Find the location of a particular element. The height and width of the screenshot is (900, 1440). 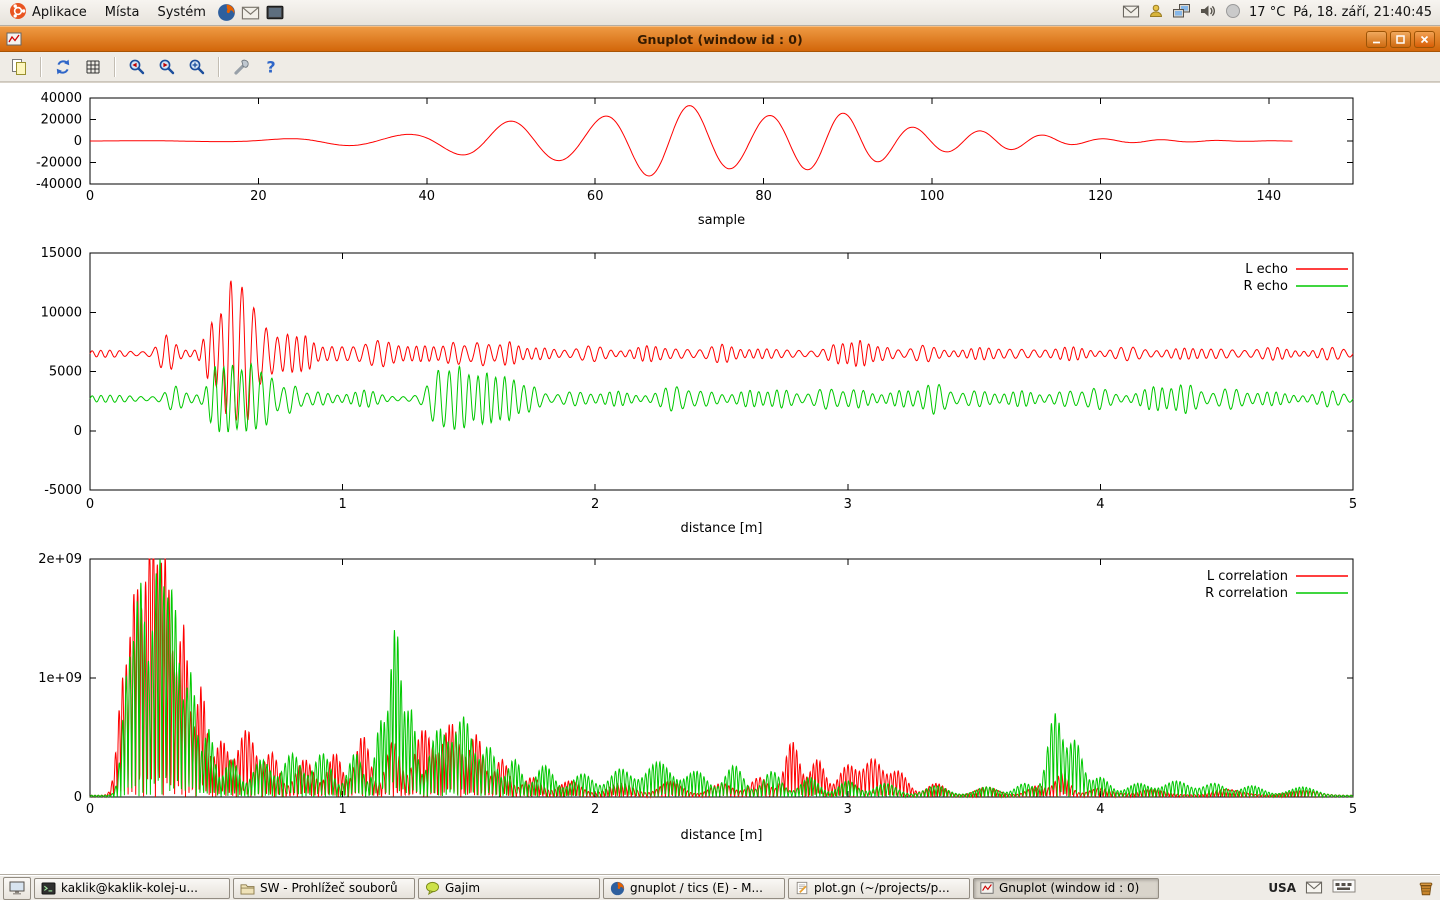

show-desktop-button is located at coordinates (17, 888).